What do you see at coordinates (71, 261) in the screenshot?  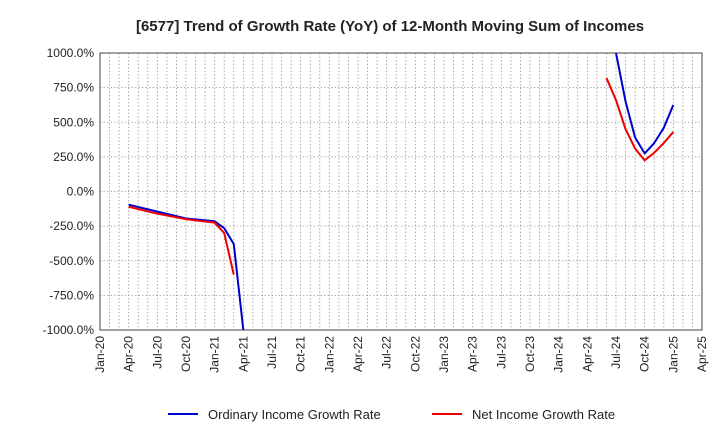 I see `y-tick-label: -500.0%` at bounding box center [71, 261].